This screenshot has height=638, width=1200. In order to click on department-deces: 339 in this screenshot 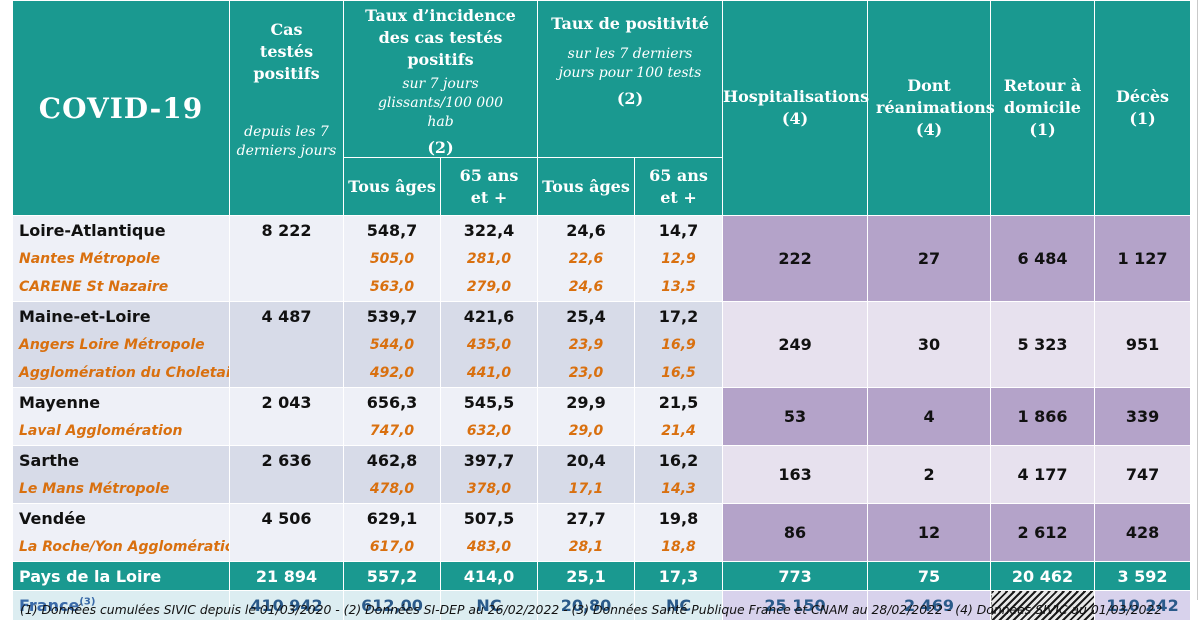, I will do `click(1143, 416)`.